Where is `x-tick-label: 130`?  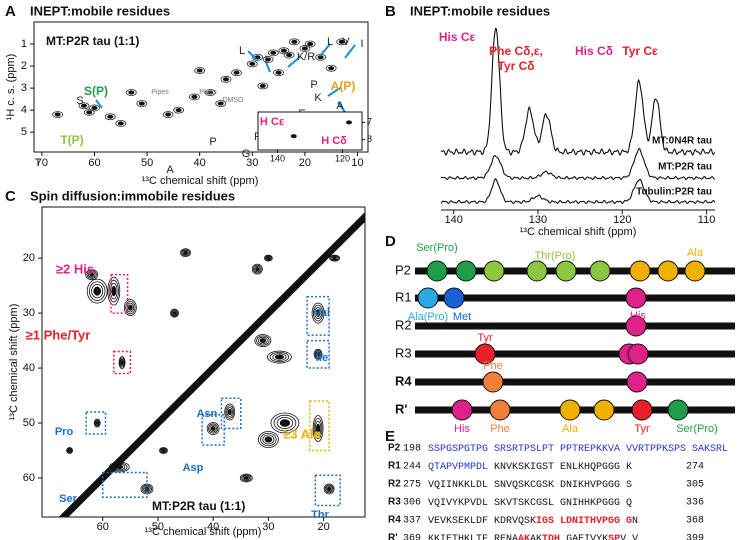
x-tick-label: 130 is located at coordinates (538, 220).